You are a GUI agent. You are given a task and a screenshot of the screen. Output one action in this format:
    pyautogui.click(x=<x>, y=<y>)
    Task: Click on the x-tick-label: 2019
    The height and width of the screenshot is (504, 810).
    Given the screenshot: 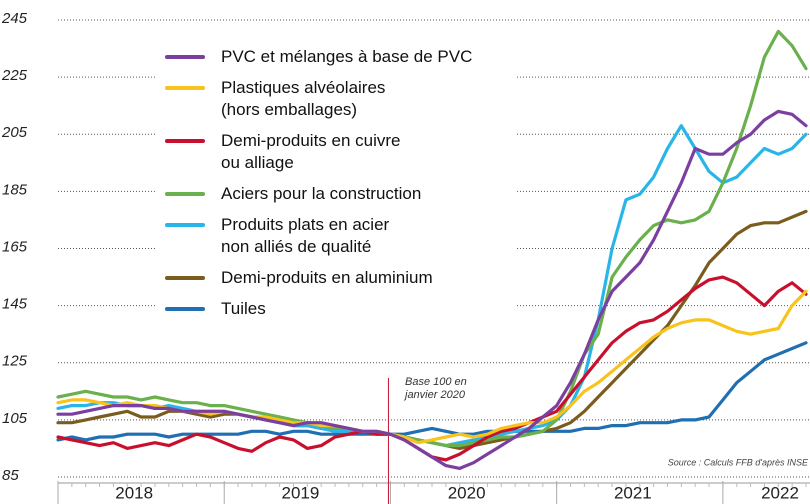 What is the action you would take?
    pyautogui.click(x=300, y=492)
    